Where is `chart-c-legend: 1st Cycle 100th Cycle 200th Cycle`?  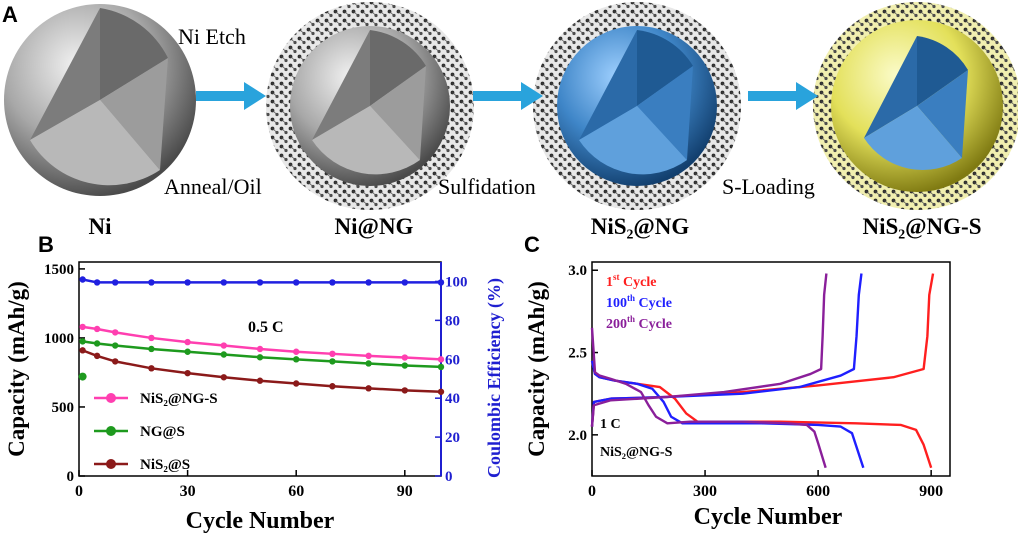 chart-c-legend: 1st Cycle 100th Cycle 200th Cycle is located at coordinates (639, 302).